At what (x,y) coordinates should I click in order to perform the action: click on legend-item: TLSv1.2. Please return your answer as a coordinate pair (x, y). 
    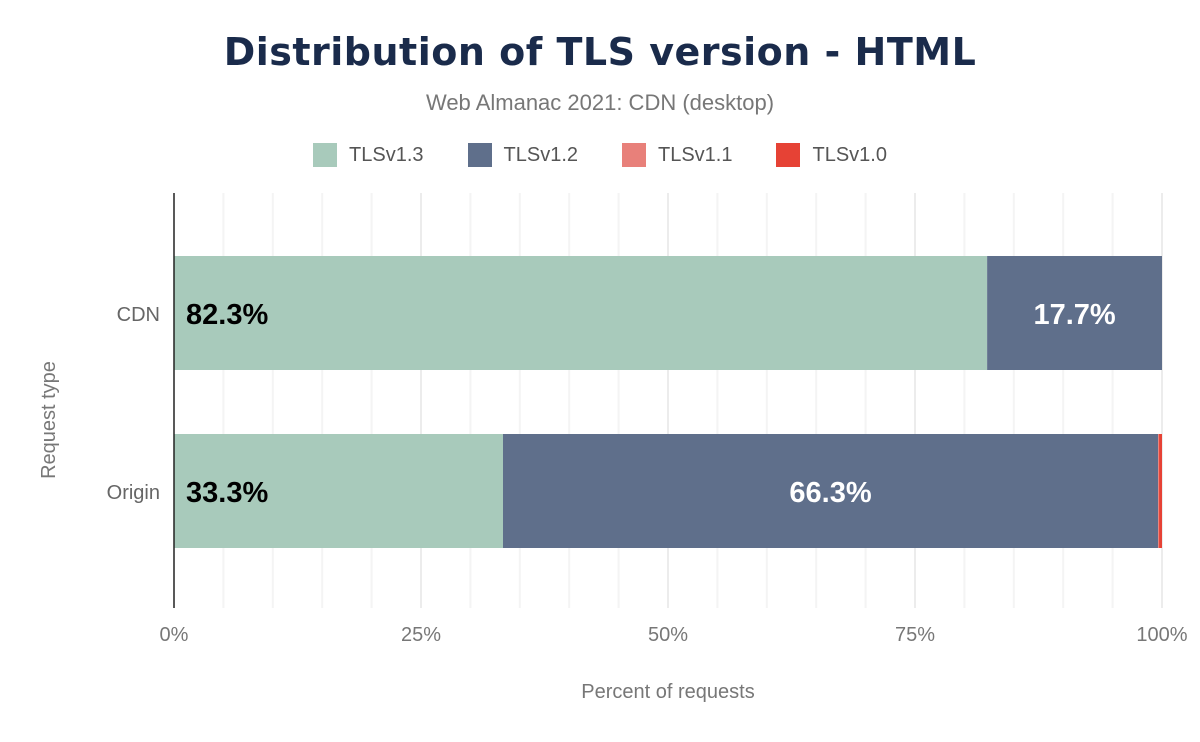
    Looking at the image, I should click on (522, 155).